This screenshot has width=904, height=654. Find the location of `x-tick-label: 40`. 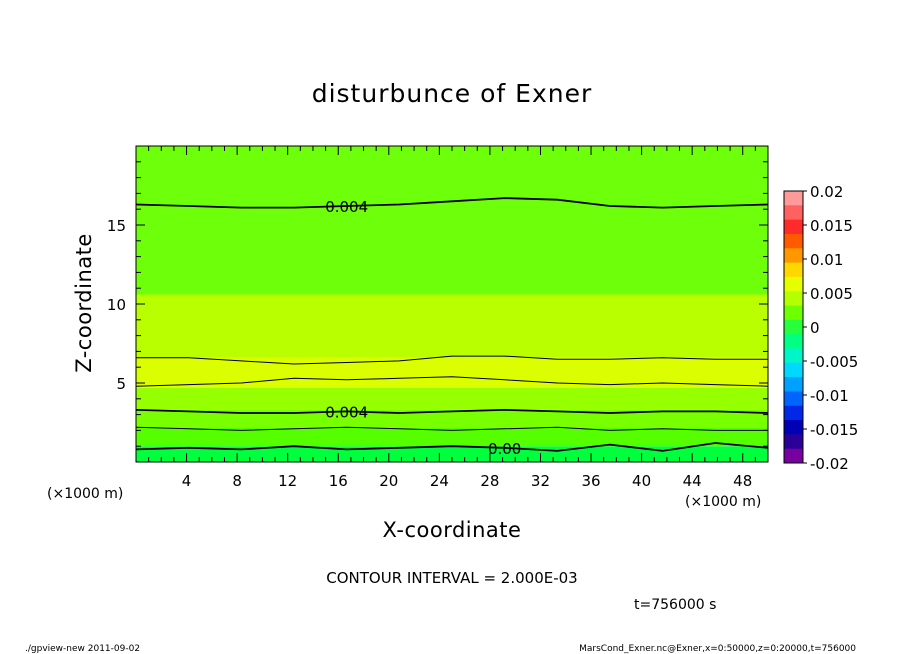

x-tick-label: 40 is located at coordinates (641, 481).